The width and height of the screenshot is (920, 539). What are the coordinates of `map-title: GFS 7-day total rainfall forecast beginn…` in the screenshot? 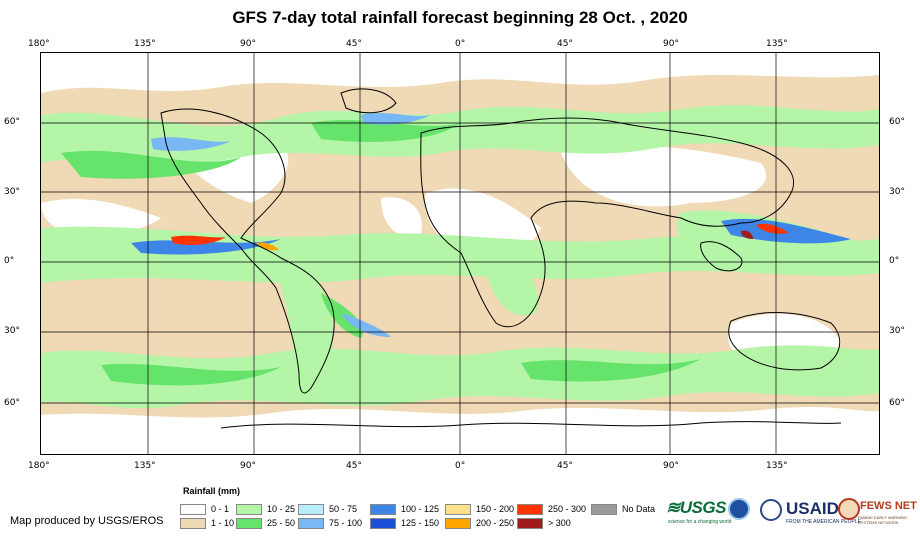 It's located at (460, 17).